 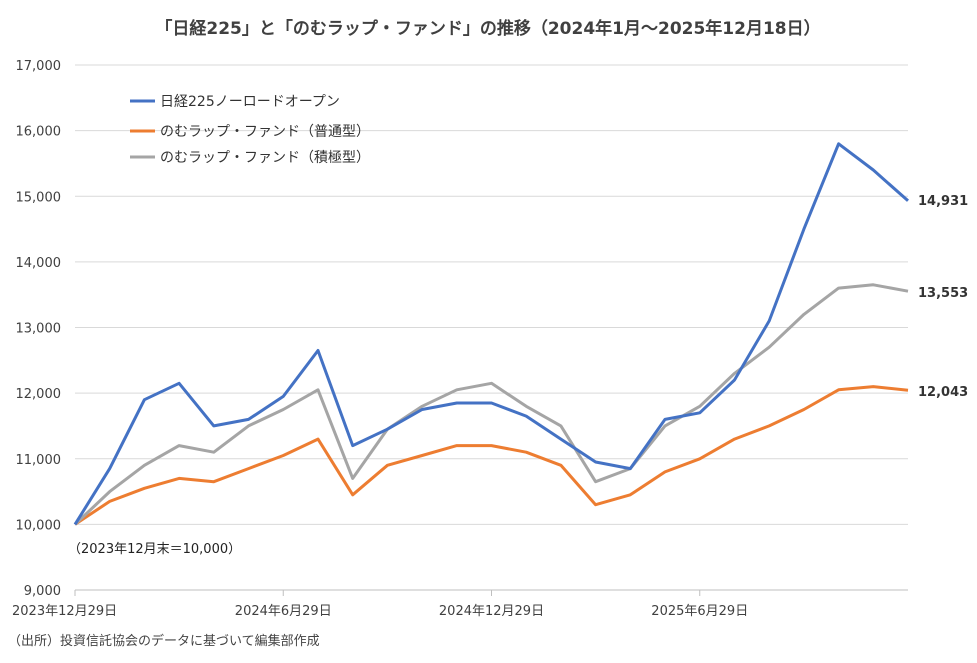 I want to click on x-tick-label: 2023年12月29日, so click(x=64, y=611).